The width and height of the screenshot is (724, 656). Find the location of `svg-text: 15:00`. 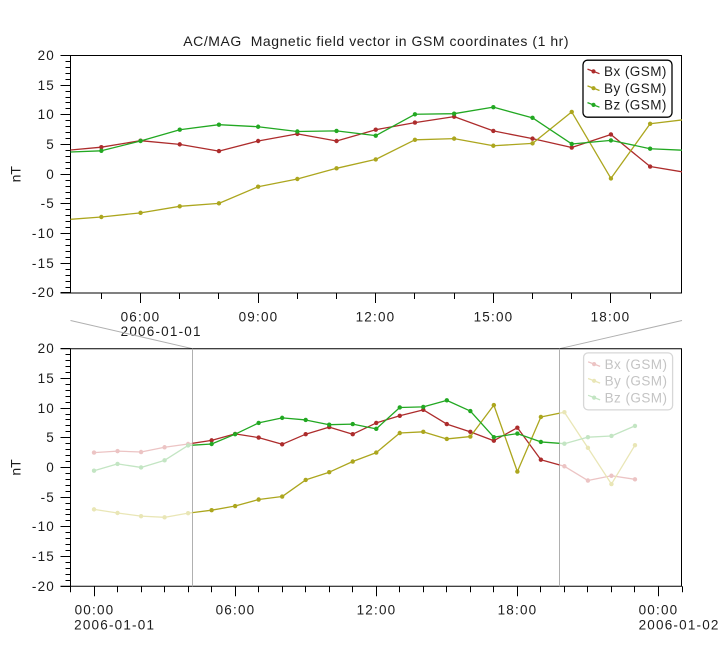

svg-text: 15:00 is located at coordinates (494, 316).